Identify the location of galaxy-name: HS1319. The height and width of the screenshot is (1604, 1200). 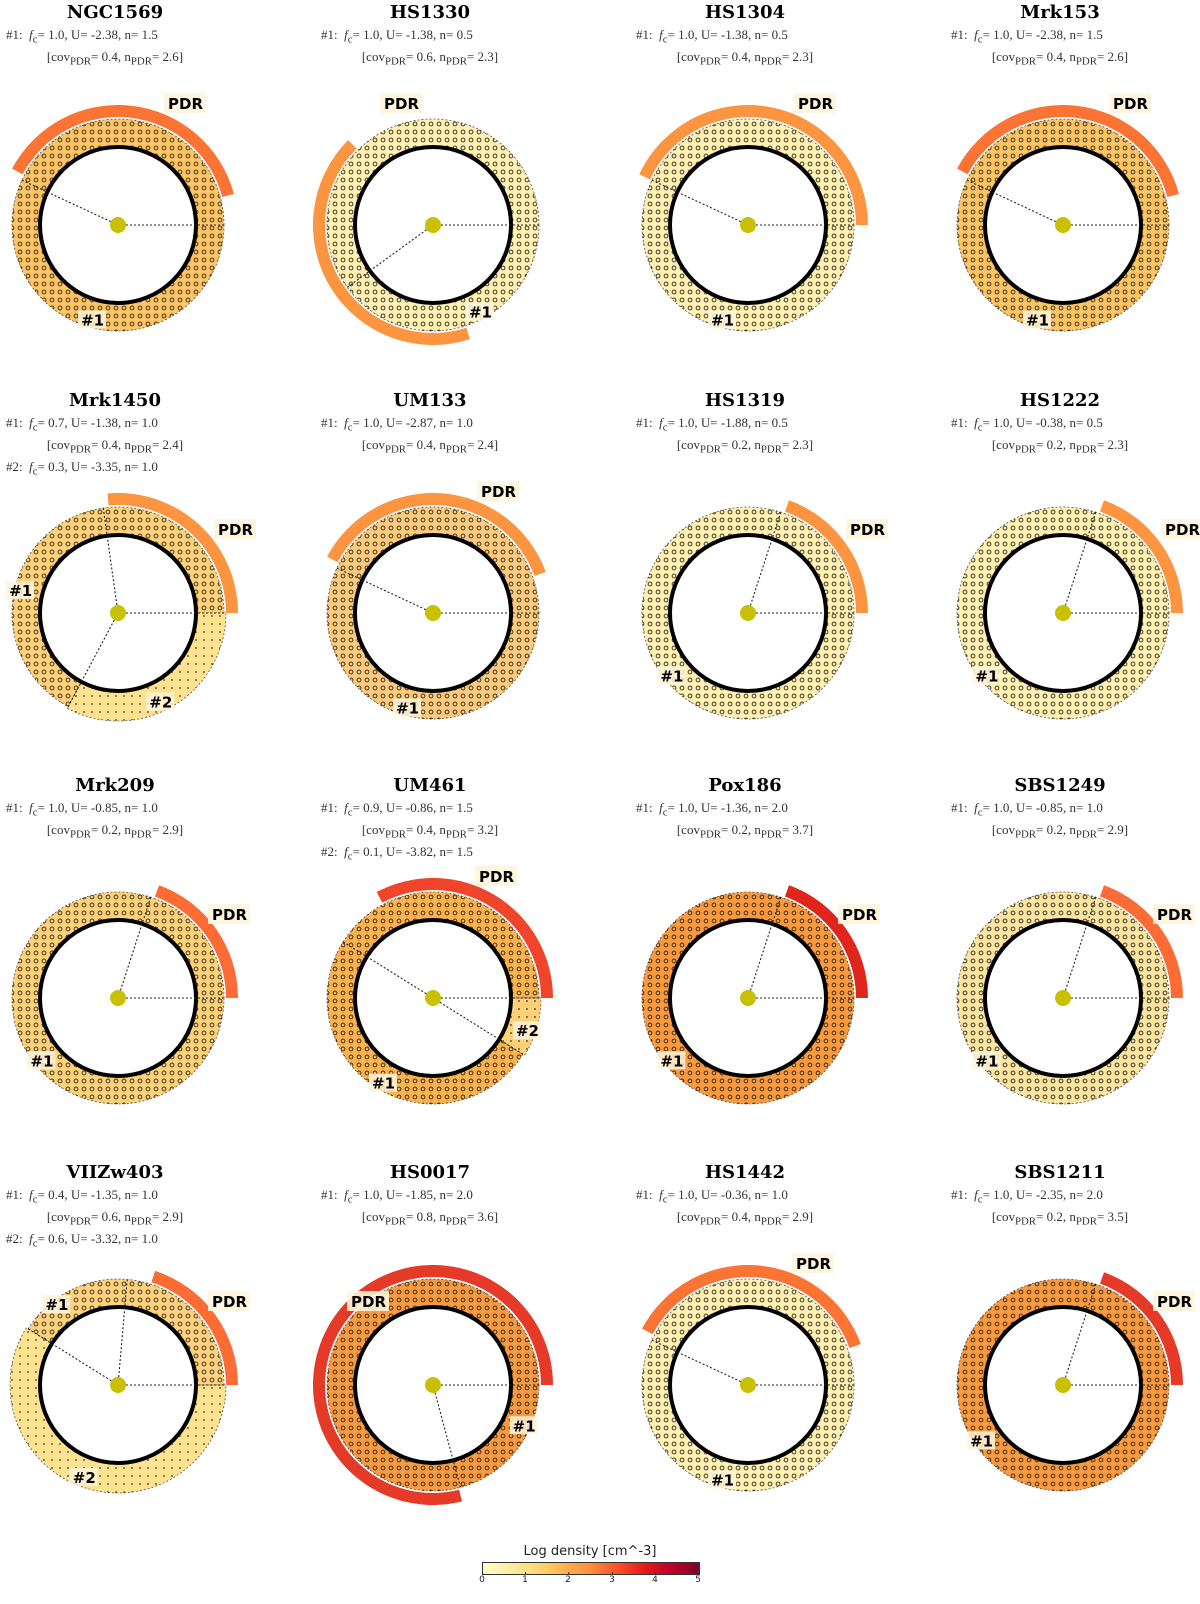
(745, 400).